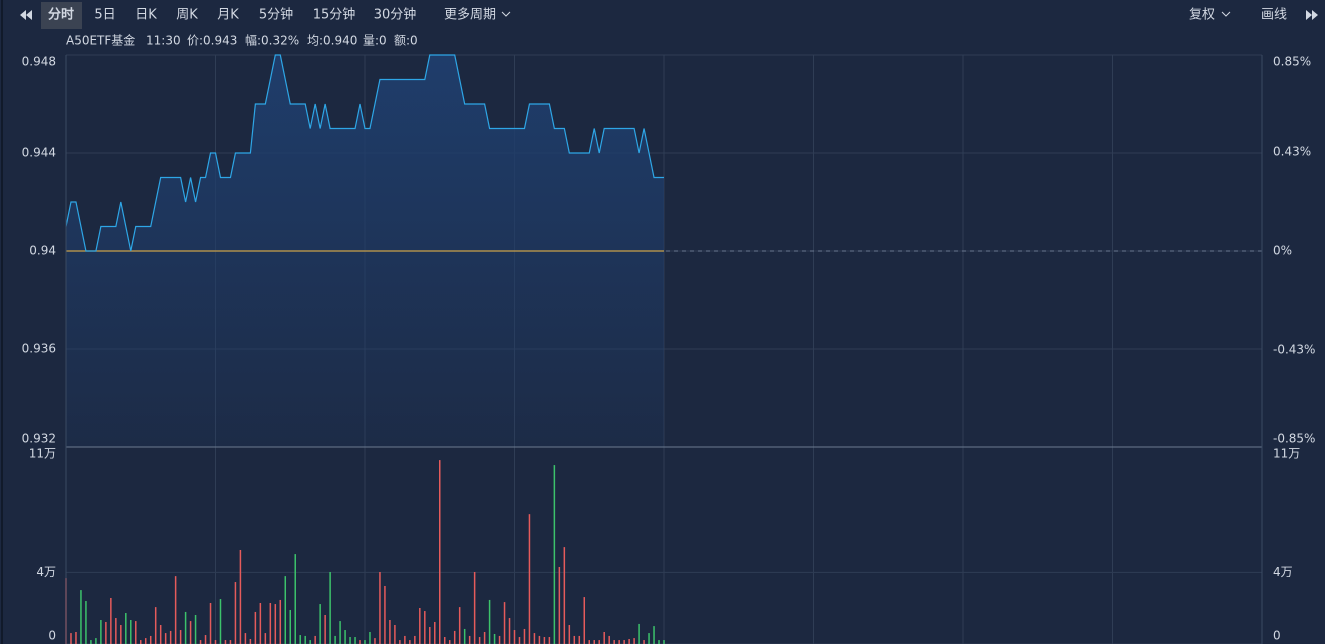 This screenshot has height=644, width=1325. I want to click on y-tick-label: 0.944, so click(39, 153).